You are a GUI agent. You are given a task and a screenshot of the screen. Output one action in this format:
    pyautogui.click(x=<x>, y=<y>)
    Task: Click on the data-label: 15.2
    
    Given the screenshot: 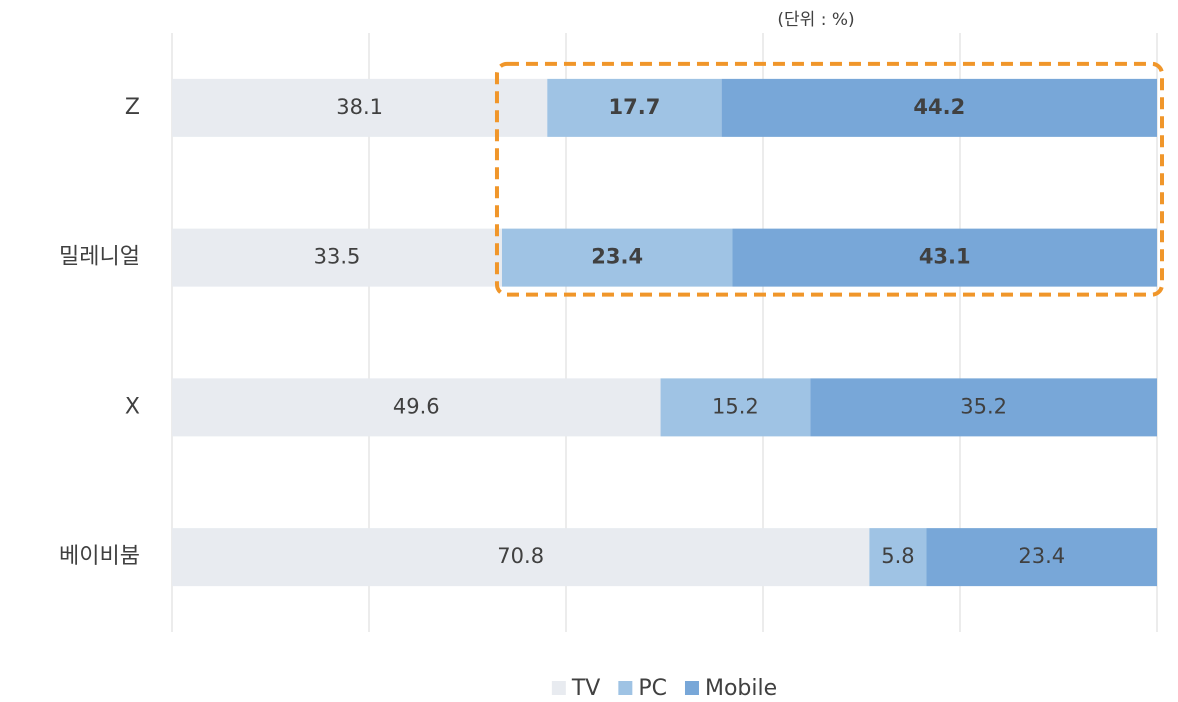 What is the action you would take?
    pyautogui.click(x=735, y=406)
    